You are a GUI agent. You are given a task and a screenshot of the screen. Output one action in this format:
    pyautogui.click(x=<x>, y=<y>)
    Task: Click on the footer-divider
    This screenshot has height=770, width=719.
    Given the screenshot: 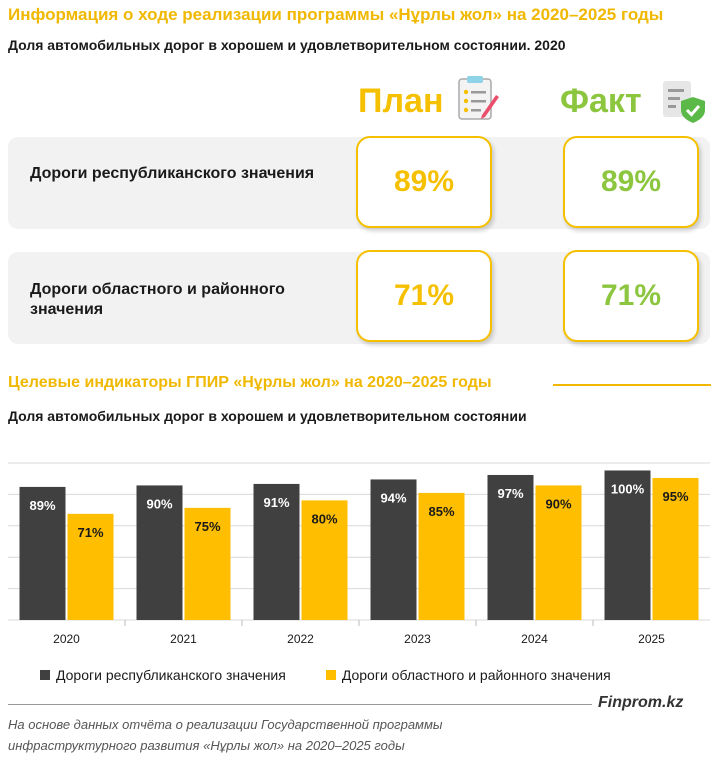 What is the action you would take?
    pyautogui.click(x=300, y=704)
    